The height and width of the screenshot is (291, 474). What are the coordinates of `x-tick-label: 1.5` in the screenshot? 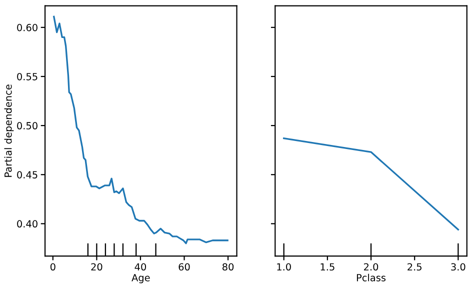 It's located at (327, 267).